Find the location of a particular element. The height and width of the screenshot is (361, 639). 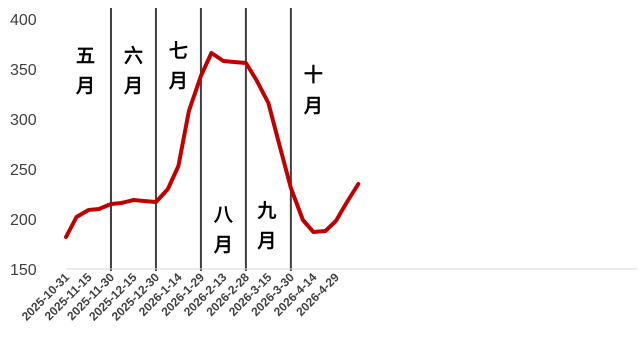

month-label-char: 九 is located at coordinates (266, 211).